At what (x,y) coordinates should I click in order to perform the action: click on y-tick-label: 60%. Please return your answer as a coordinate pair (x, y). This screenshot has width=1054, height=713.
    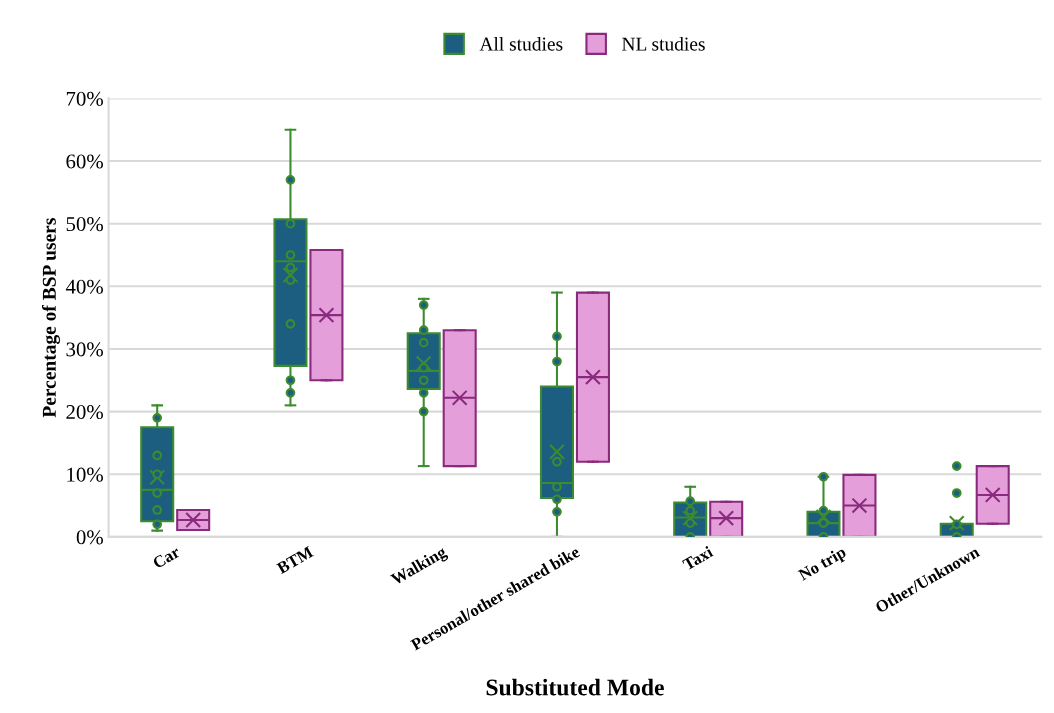
    Looking at the image, I should click on (84, 161).